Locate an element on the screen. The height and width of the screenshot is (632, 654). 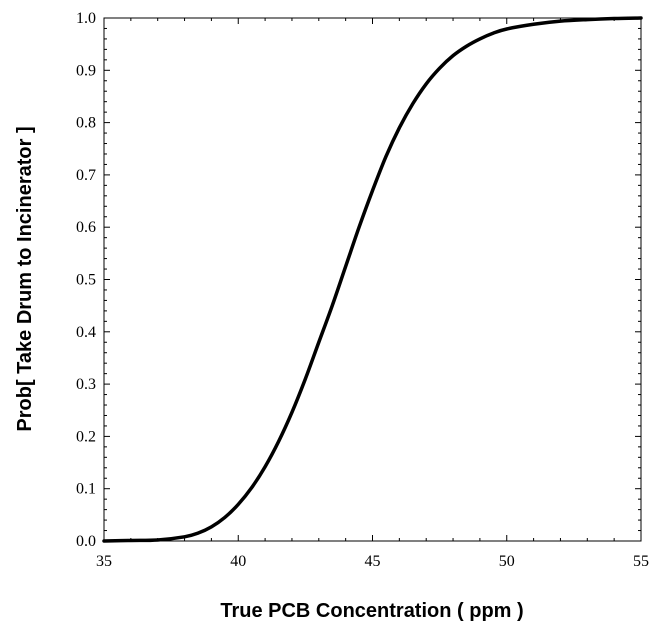
y-tick-label: 0.9 is located at coordinates (86, 70).